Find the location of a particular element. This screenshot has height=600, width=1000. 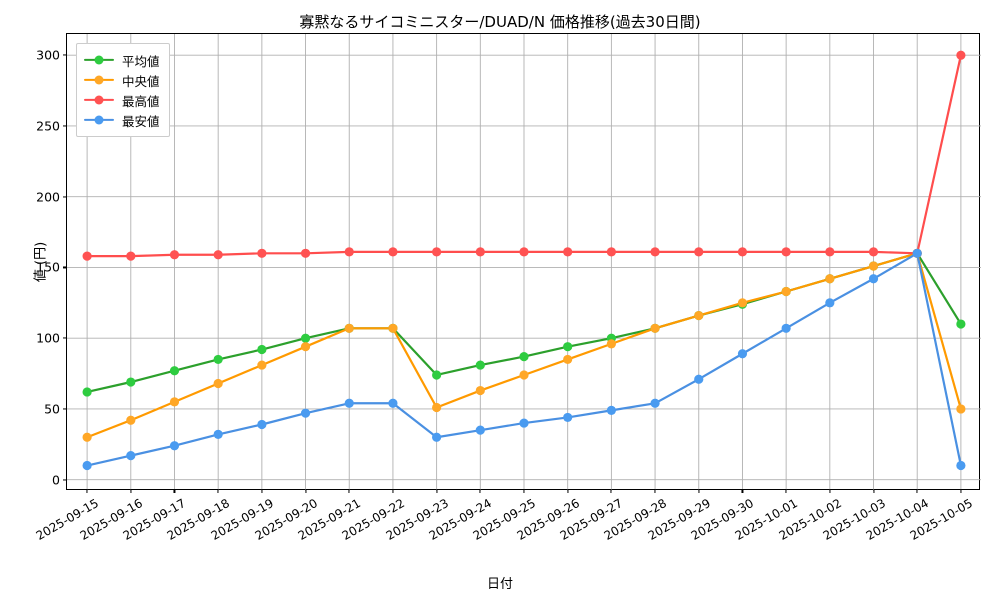

legend-item: 平均値 is located at coordinates (122, 60).